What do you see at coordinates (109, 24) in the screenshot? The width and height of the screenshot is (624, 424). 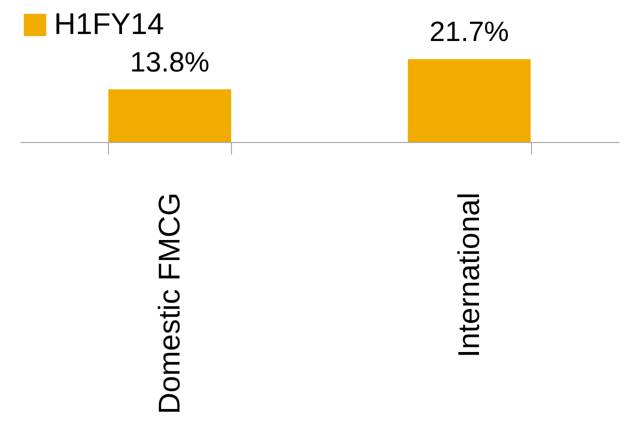 I see `legend-label: H1FY14` at bounding box center [109, 24].